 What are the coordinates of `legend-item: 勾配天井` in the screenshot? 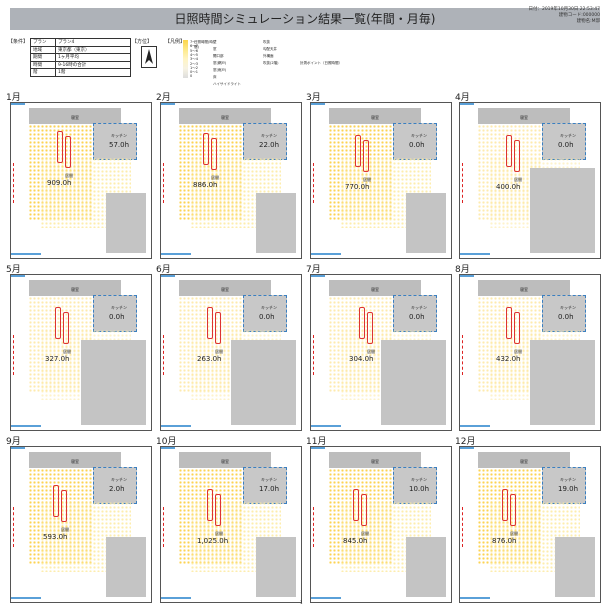 It's located at (270, 49).